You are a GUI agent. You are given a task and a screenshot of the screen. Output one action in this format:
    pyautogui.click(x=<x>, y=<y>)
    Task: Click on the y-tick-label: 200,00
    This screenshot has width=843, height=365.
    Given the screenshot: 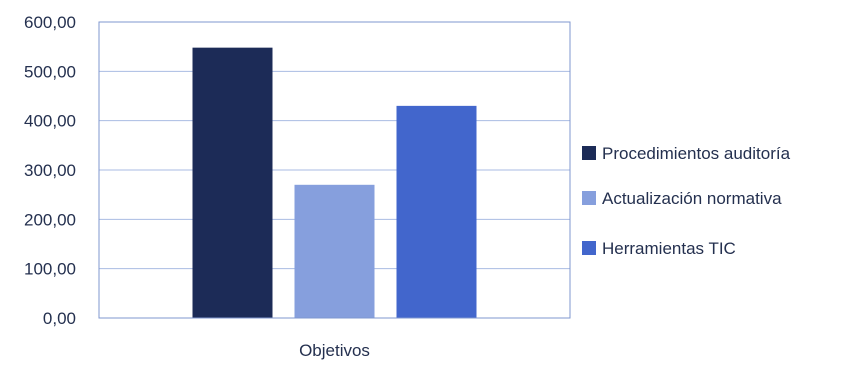 What is the action you would take?
    pyautogui.click(x=50, y=219)
    